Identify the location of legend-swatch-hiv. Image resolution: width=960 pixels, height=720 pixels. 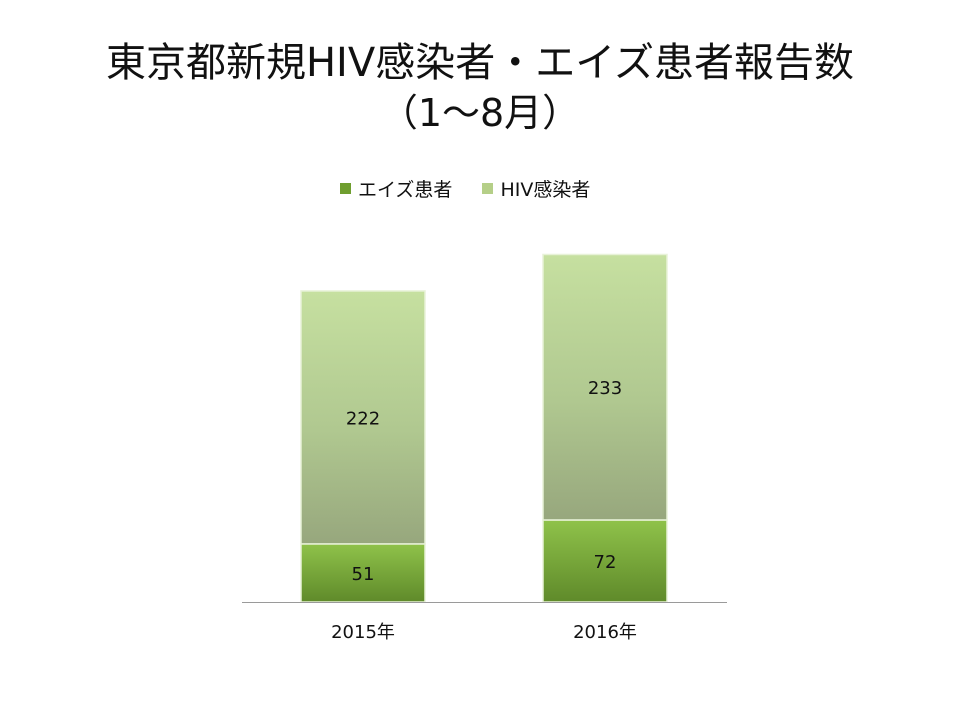
(488, 188).